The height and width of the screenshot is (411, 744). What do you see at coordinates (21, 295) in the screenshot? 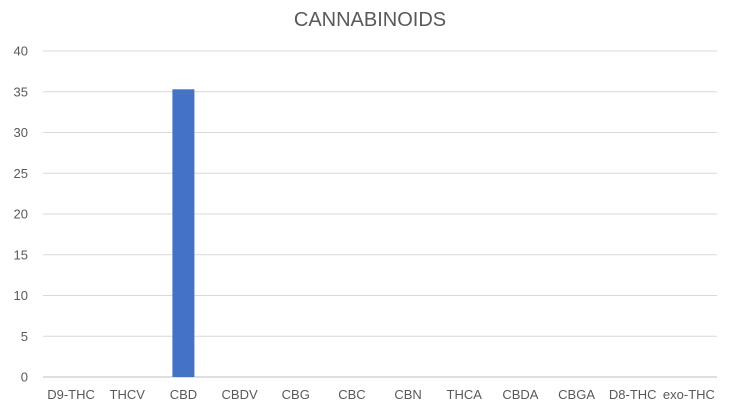
I see `y-tick-label: 10` at bounding box center [21, 295].